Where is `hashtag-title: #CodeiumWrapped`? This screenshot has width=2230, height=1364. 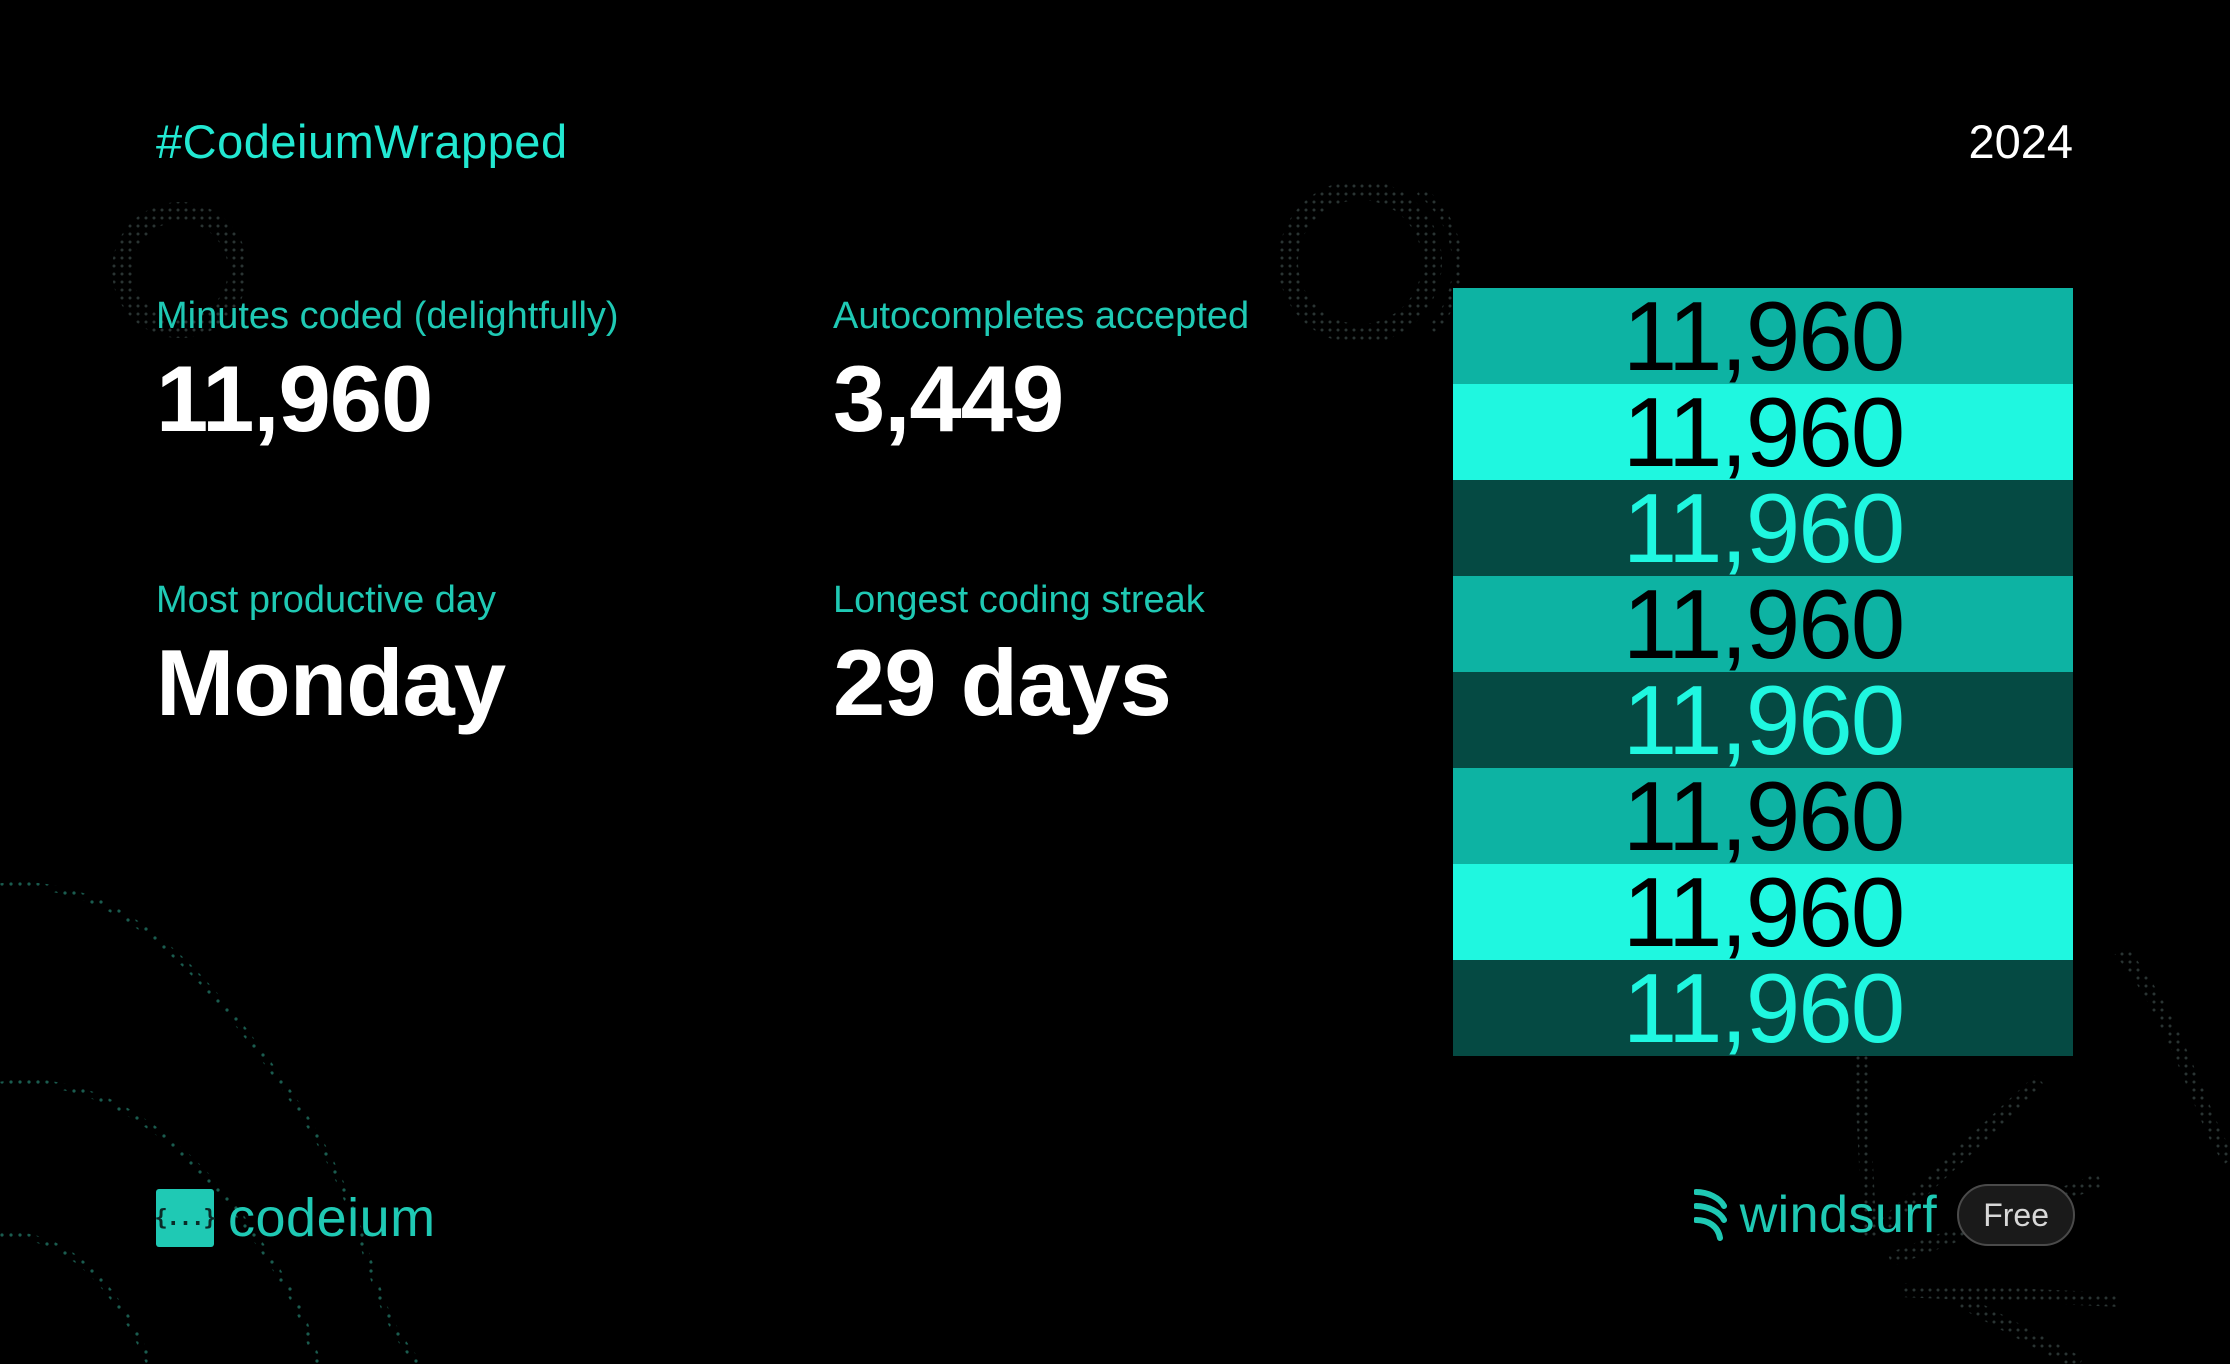
hashtag-title: #CodeiumWrapped is located at coordinates (362, 141).